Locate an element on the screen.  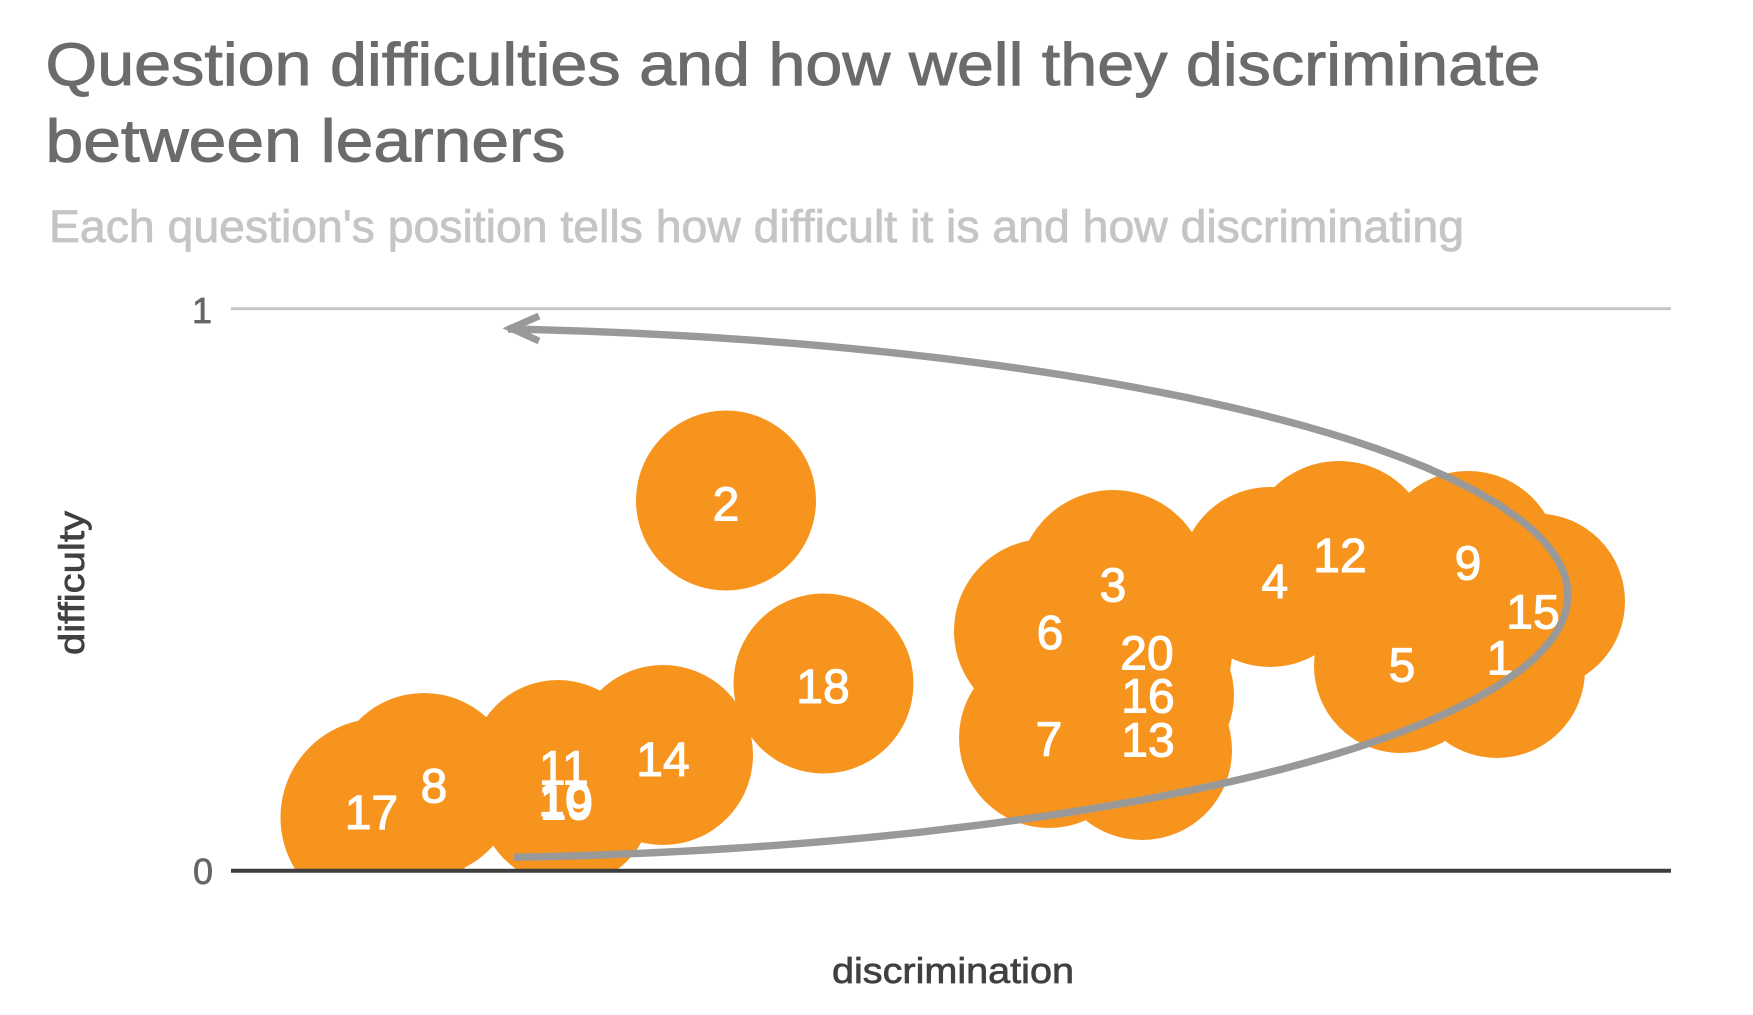
svg-text: discrimination is located at coordinates (953, 970).